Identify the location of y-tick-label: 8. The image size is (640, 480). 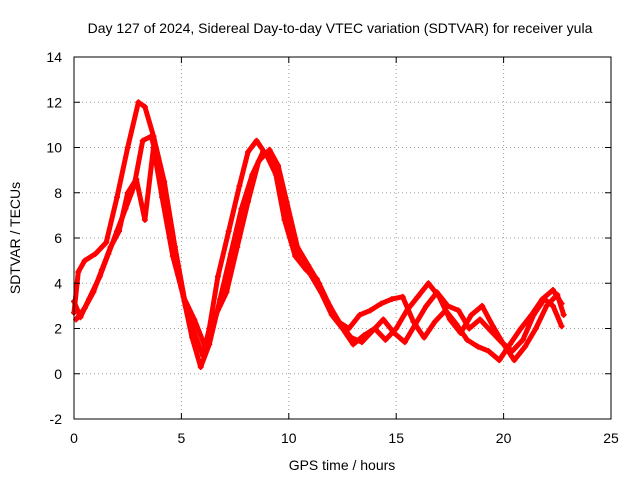
(58, 193).